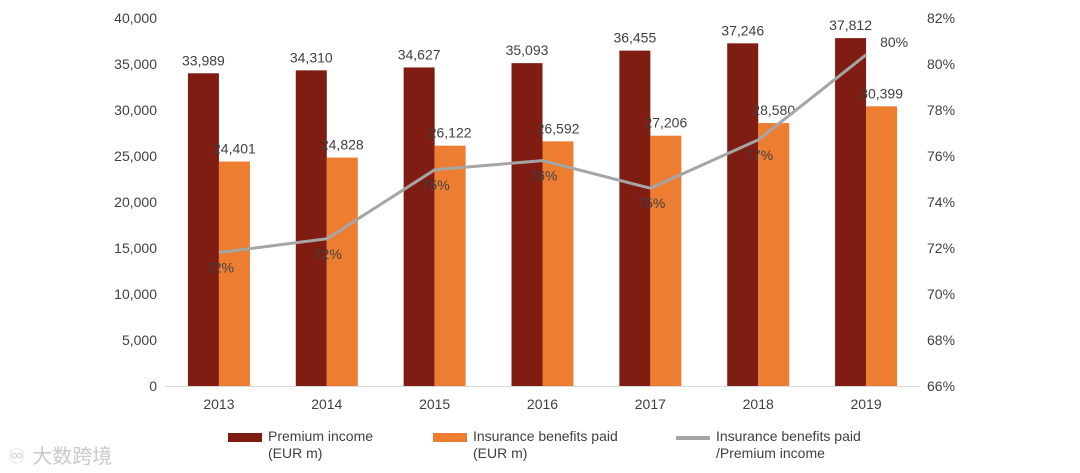  I want to click on y-right-tick-label: 76%, so click(941, 156).